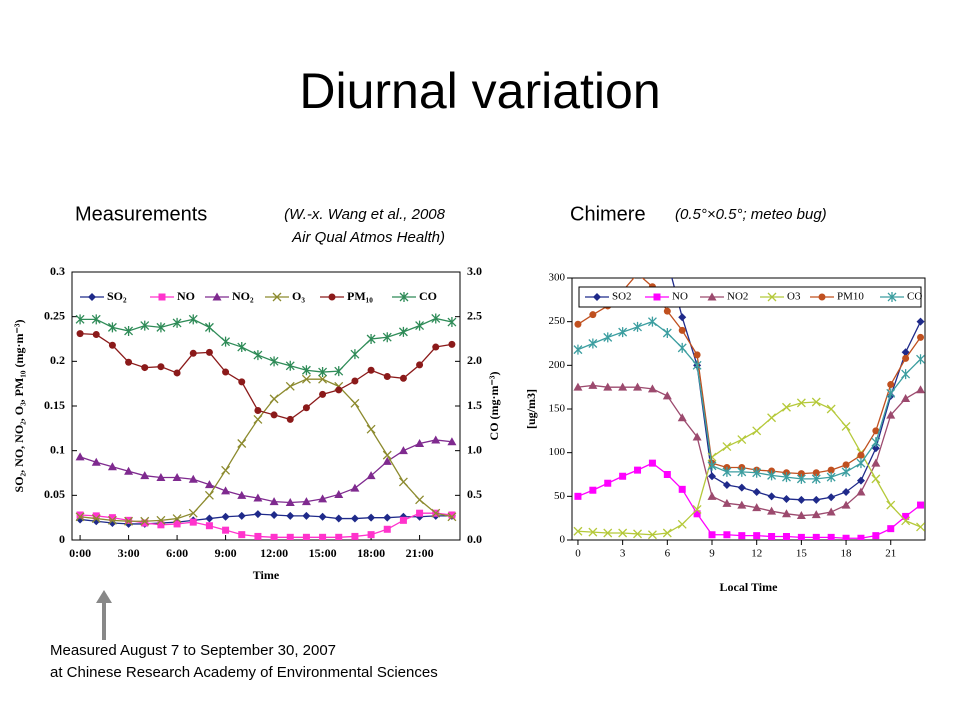  Describe the element at coordinates (751, 214) in the screenshot. I see `chart-subtitle: (0.5°×0.5°; meteo bug)` at that location.